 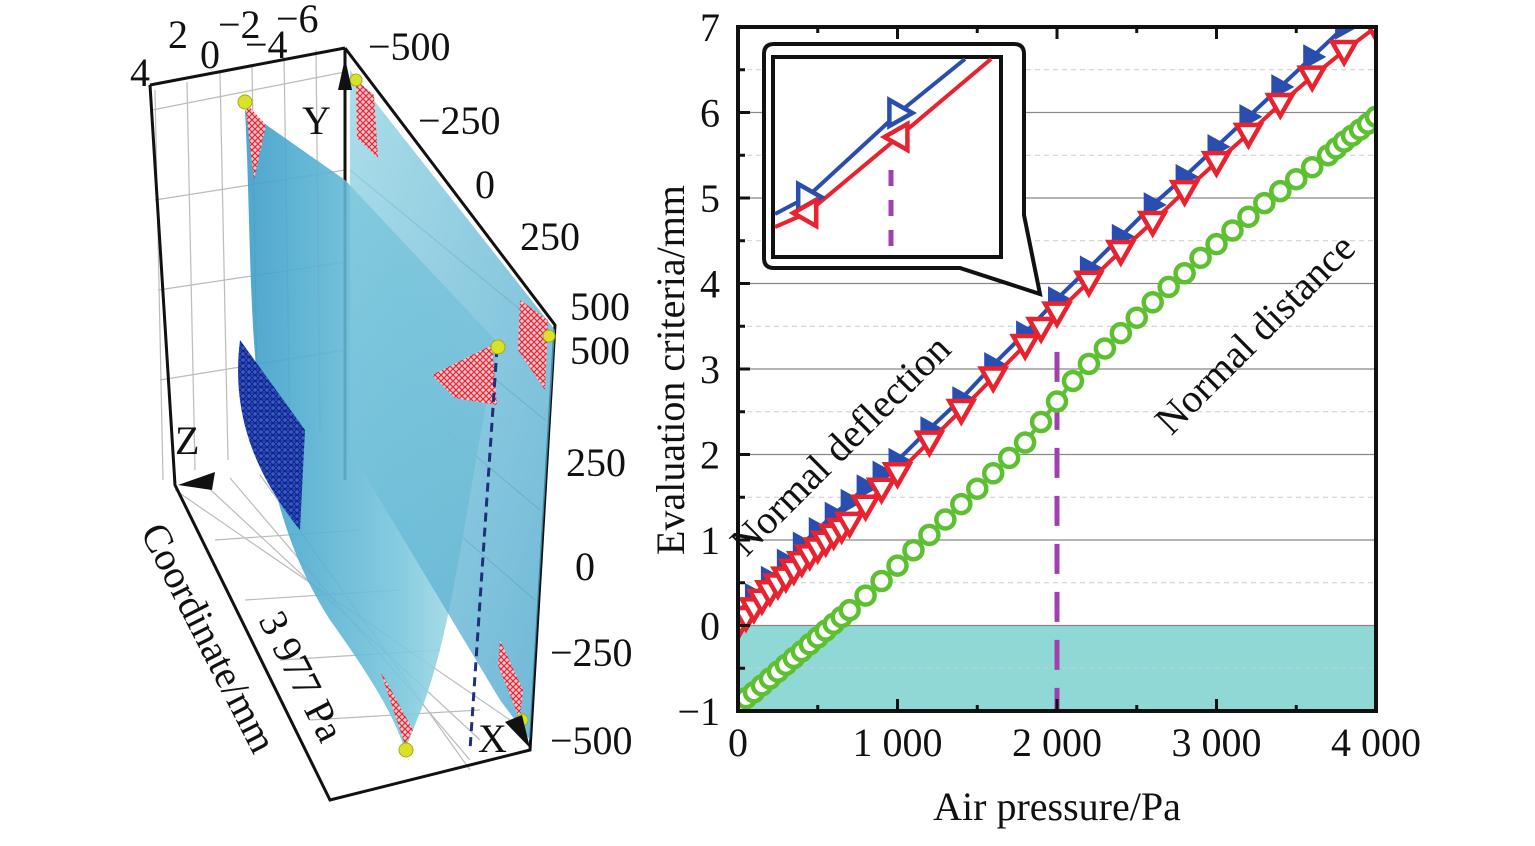 What do you see at coordinates (710, 27) in the screenshot?
I see `y-tick-label: 7` at bounding box center [710, 27].